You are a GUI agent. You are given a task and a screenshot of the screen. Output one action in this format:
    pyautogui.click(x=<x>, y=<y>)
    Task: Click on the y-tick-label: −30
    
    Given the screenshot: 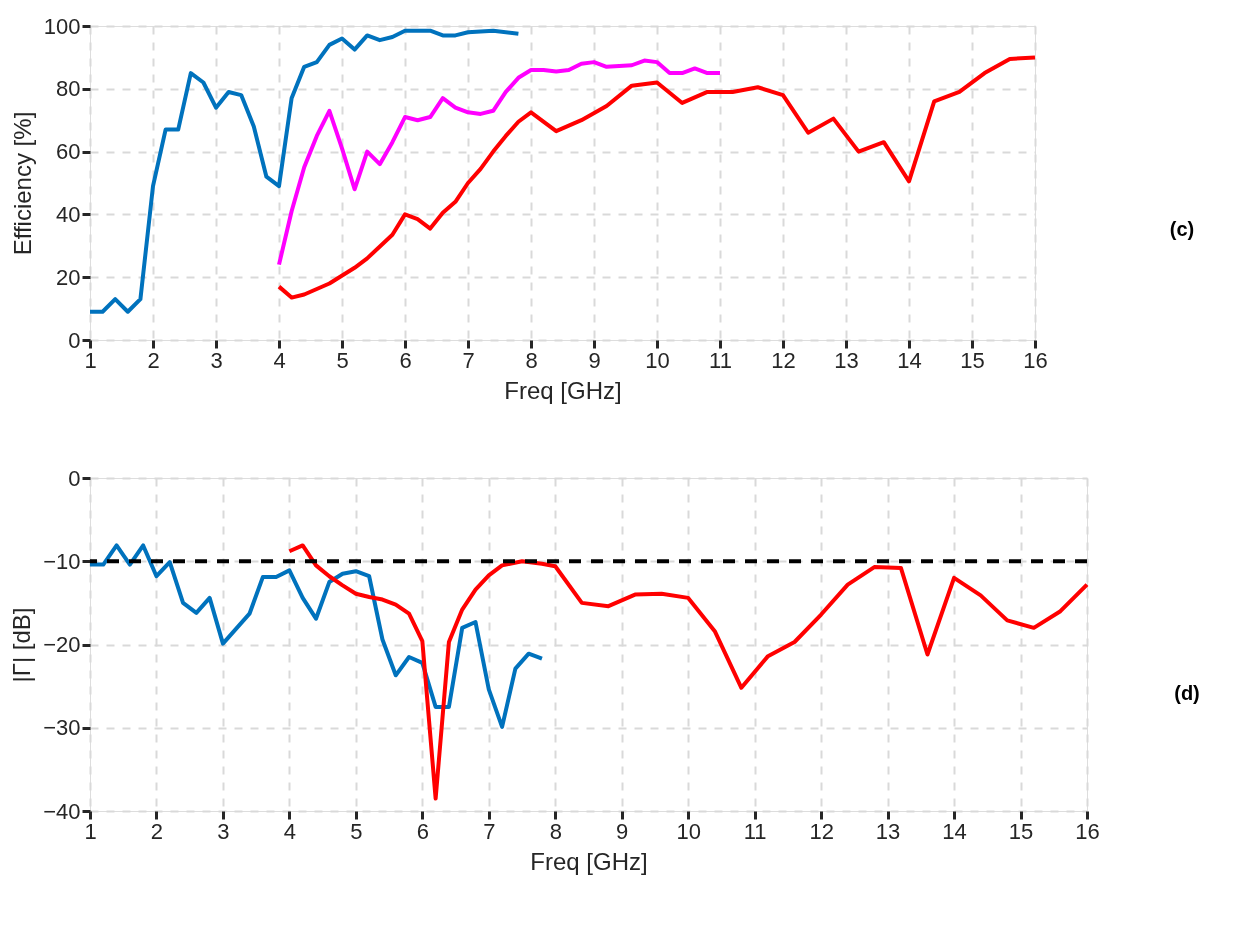 What is the action you would take?
    pyautogui.click(x=62, y=728)
    